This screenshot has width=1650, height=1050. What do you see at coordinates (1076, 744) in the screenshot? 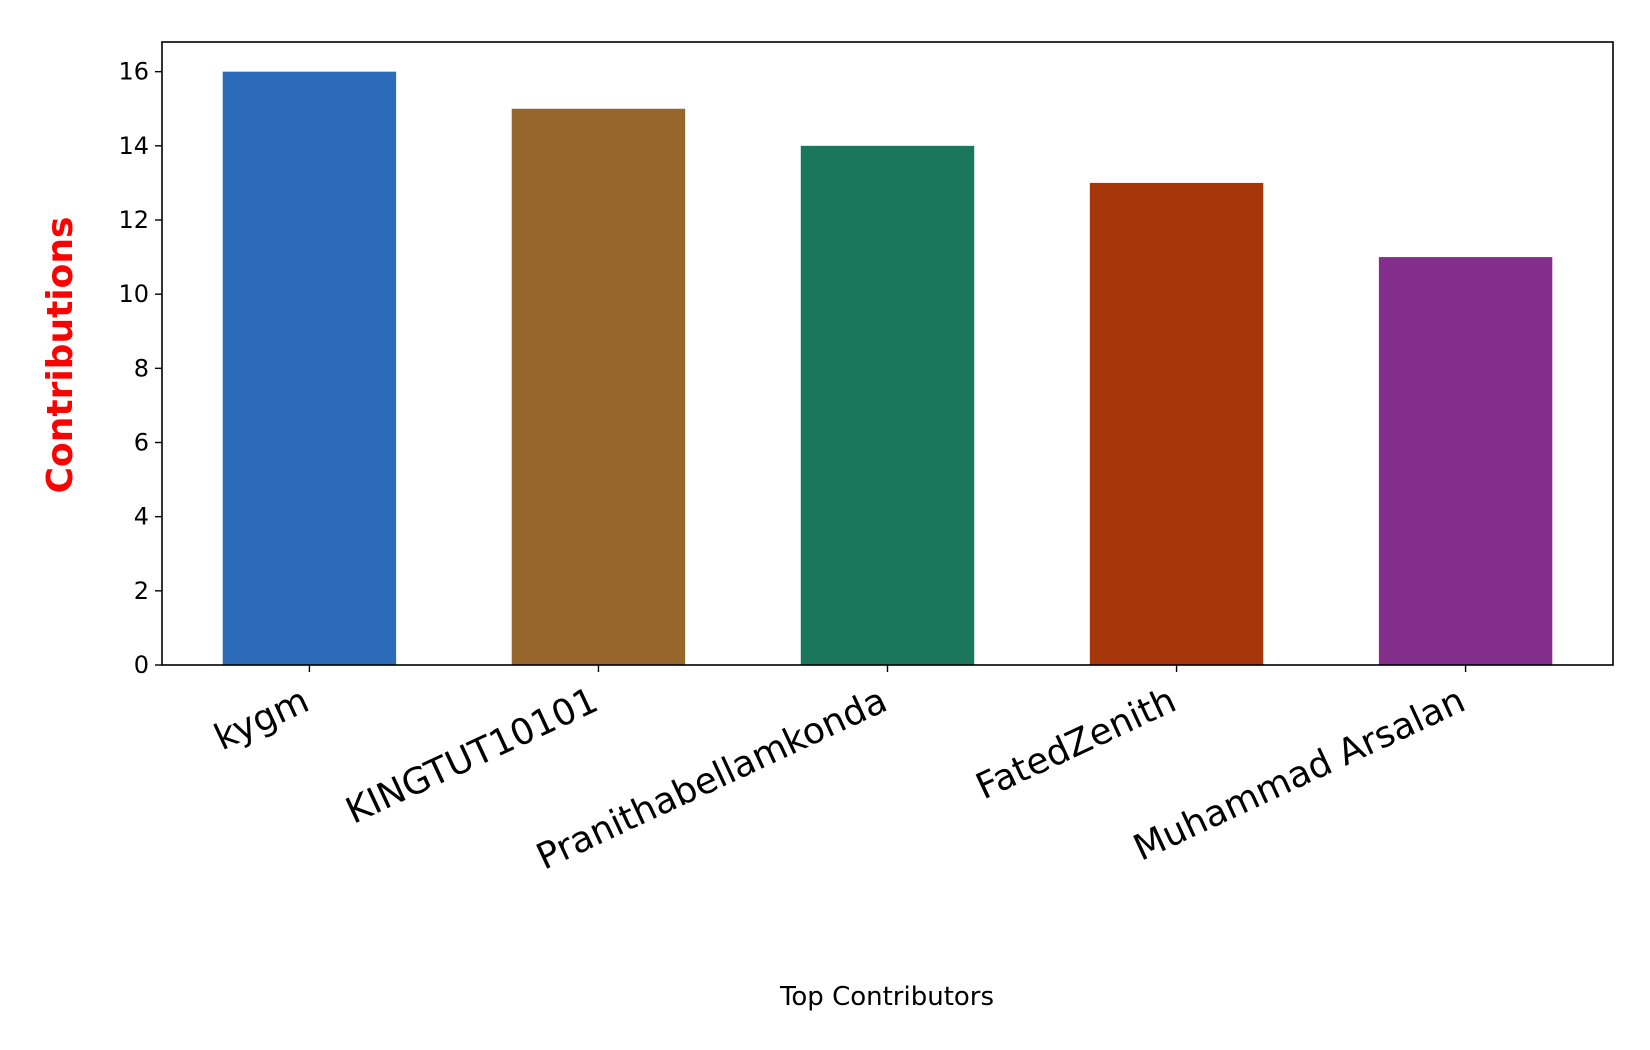
I see `x-tick-label: FatedZenith` at bounding box center [1076, 744].